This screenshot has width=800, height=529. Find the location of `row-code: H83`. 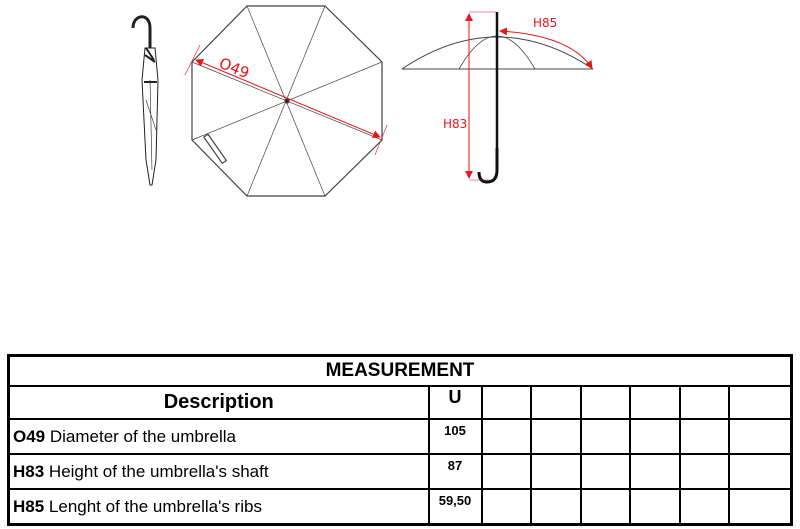

row-code: H83 is located at coordinates (29, 471).